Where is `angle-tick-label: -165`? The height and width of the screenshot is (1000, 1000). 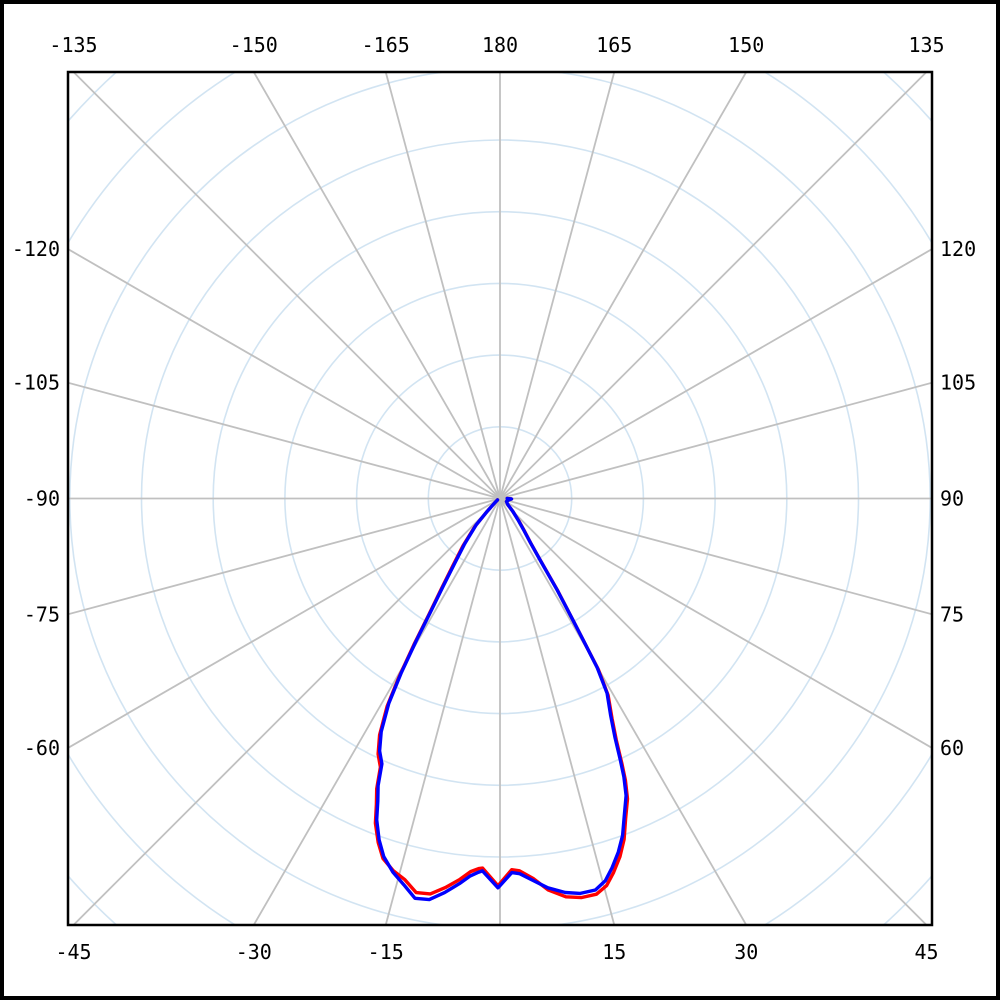 angle-tick-label: -165 is located at coordinates (386, 45).